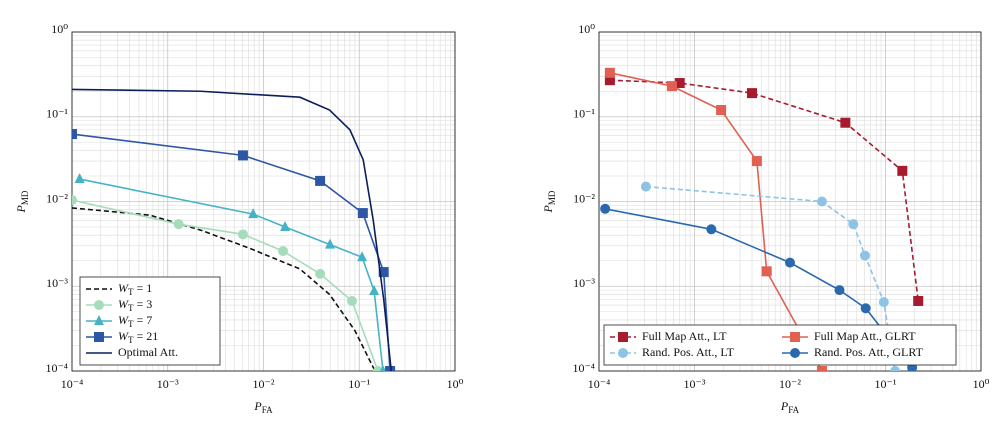 This screenshot has width=998, height=421. I want to click on legend-label: Full Map Att., GLRT, so click(865, 336).